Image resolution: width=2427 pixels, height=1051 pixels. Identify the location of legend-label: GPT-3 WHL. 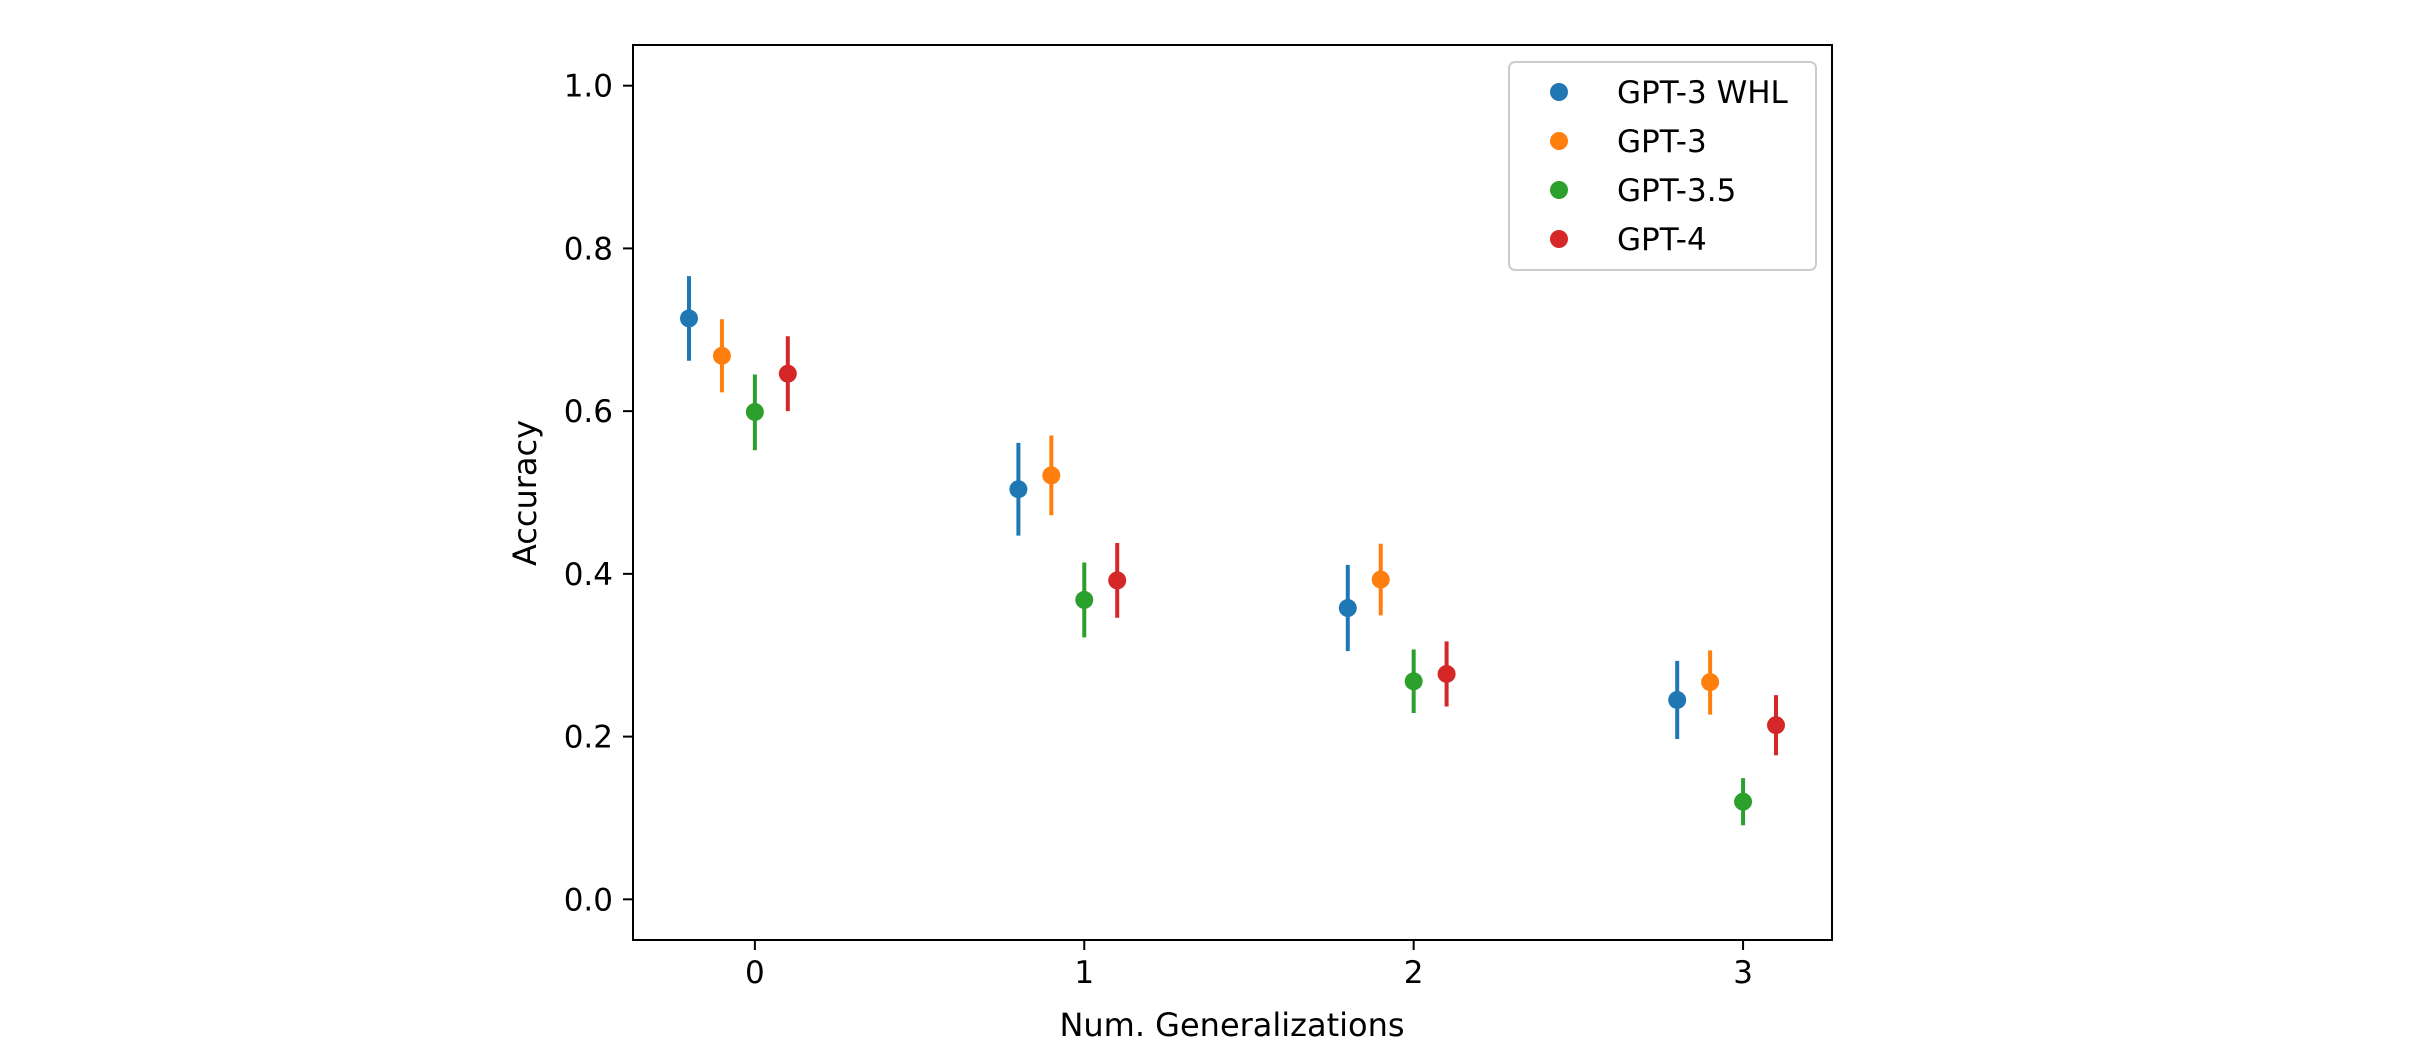
(1703, 93).